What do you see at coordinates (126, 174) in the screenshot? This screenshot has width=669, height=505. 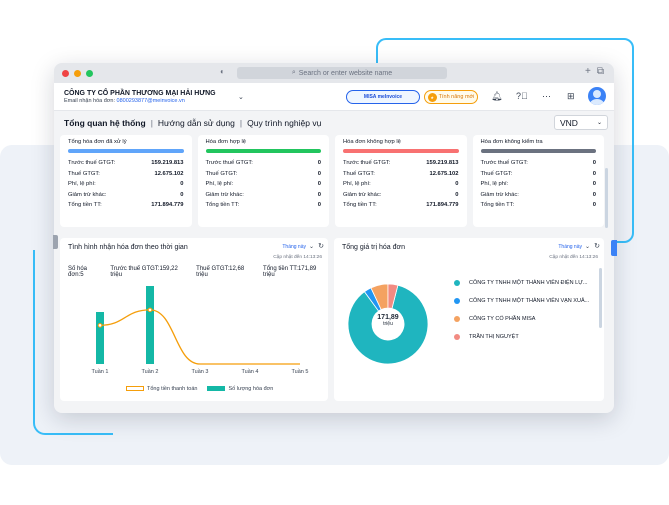 I see `card-row: Thuế GTGT: 12.675.102` at bounding box center [126, 174].